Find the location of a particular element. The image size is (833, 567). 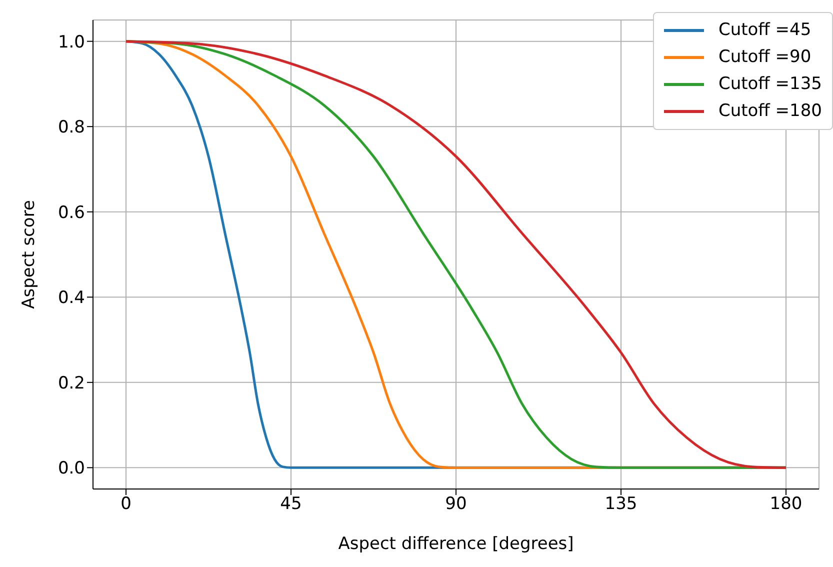

x-tick-label: 0 is located at coordinates (126, 504).